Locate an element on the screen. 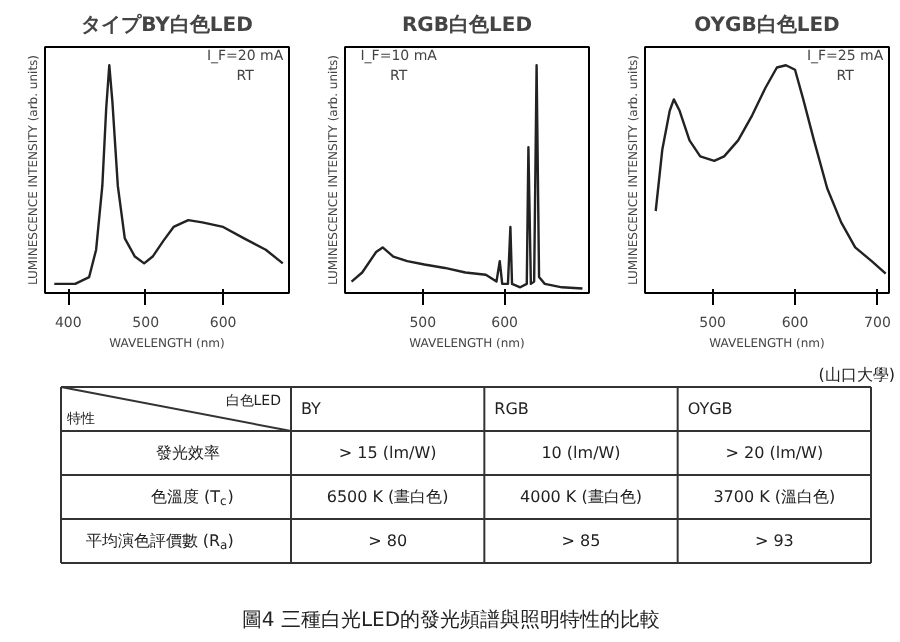  caption: 圖4 三種白光LED的發光頻譜與照明特性的比較 is located at coordinates (451, 620).